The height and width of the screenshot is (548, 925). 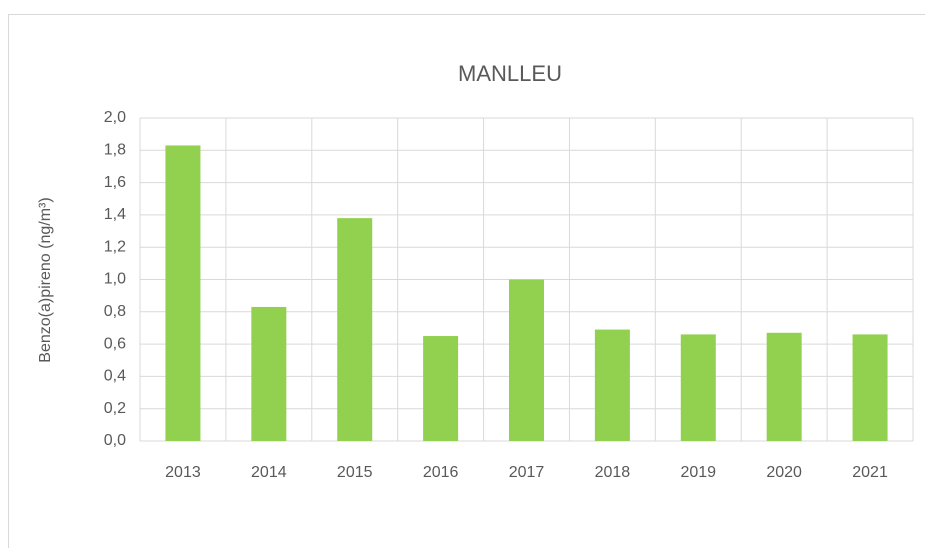 What do you see at coordinates (784, 472) in the screenshot?
I see `x-tick-label: 2020` at bounding box center [784, 472].